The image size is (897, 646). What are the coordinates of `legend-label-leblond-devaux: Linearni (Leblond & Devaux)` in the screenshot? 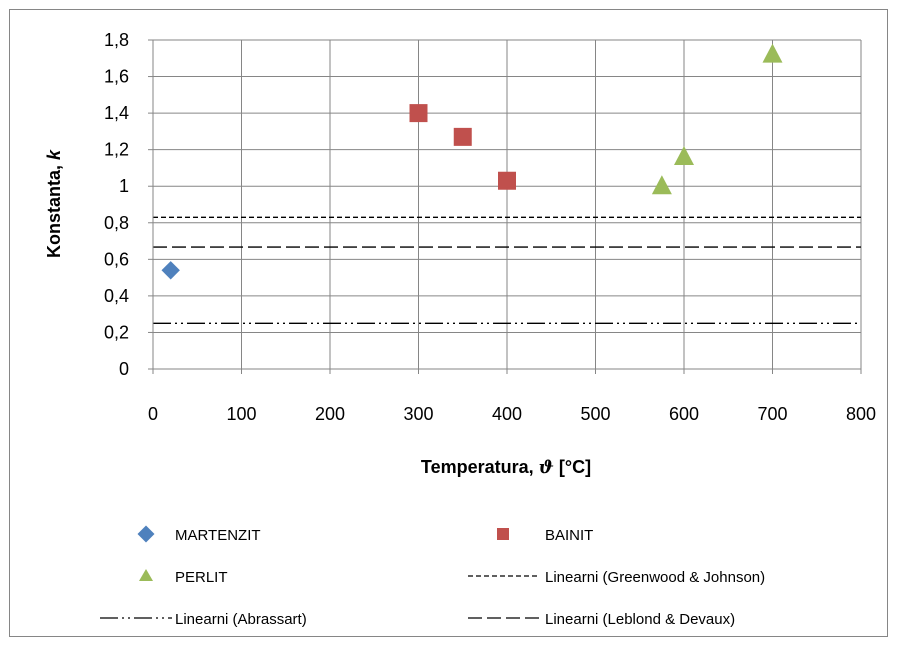 It's located at (640, 619).